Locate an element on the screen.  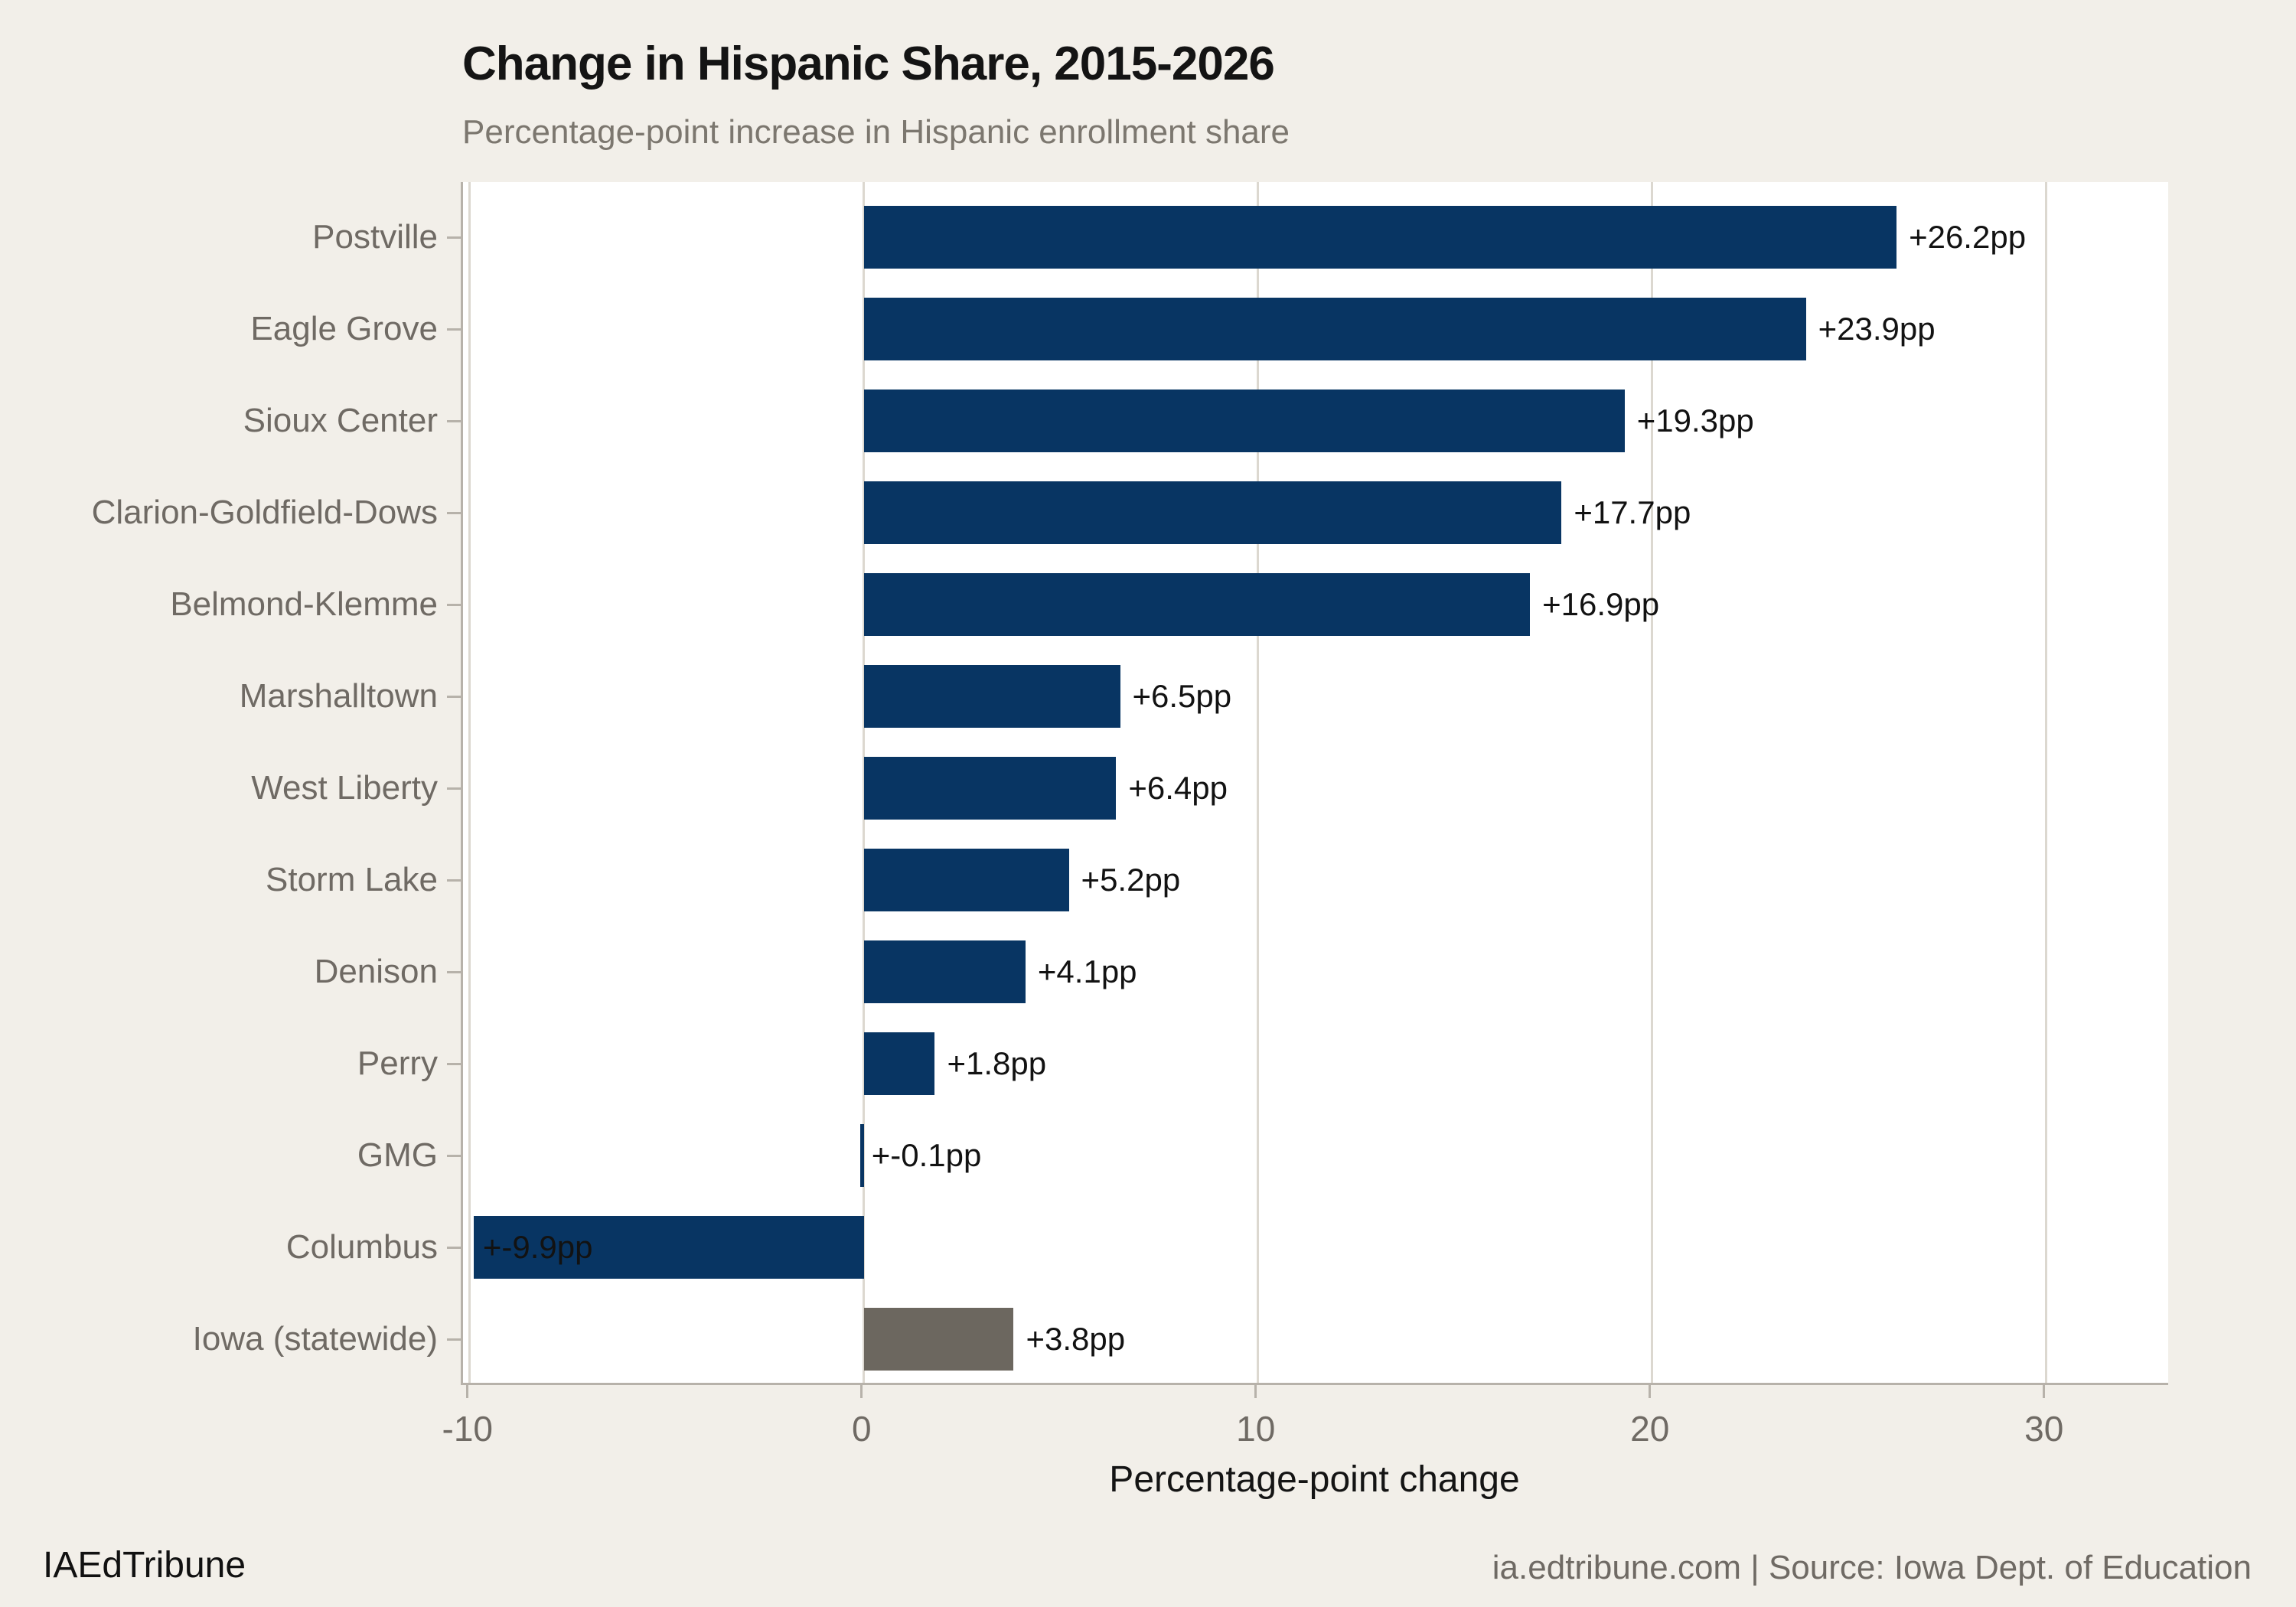
bar-gmg is located at coordinates (861, 1155).